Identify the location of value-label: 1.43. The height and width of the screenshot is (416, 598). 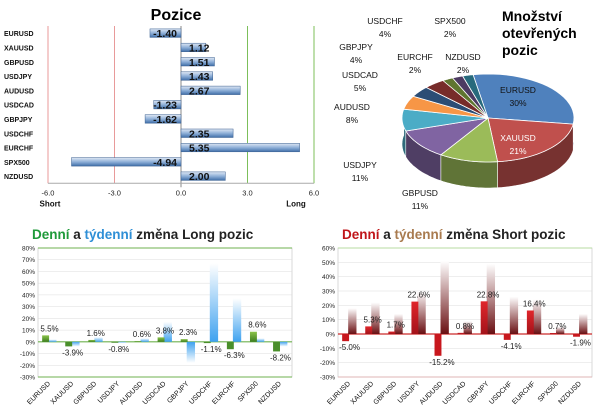
(199, 77).